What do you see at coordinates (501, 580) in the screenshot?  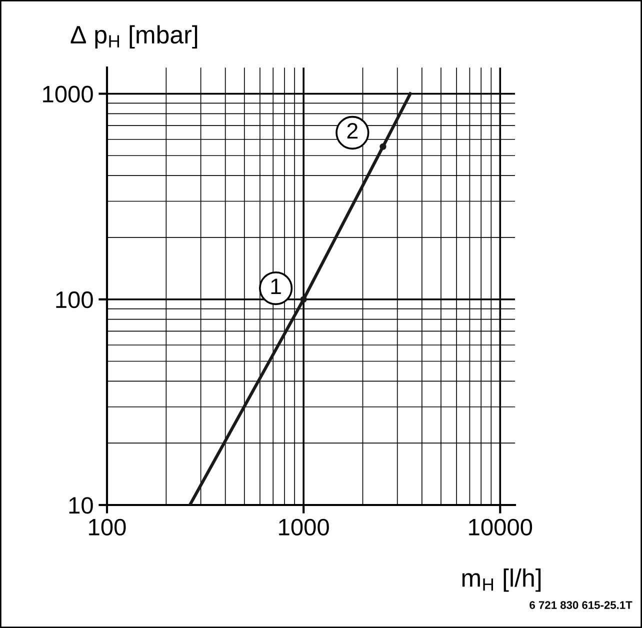 I see `x-axis-title: m$_{H}$ [l/h]` at bounding box center [501, 580].